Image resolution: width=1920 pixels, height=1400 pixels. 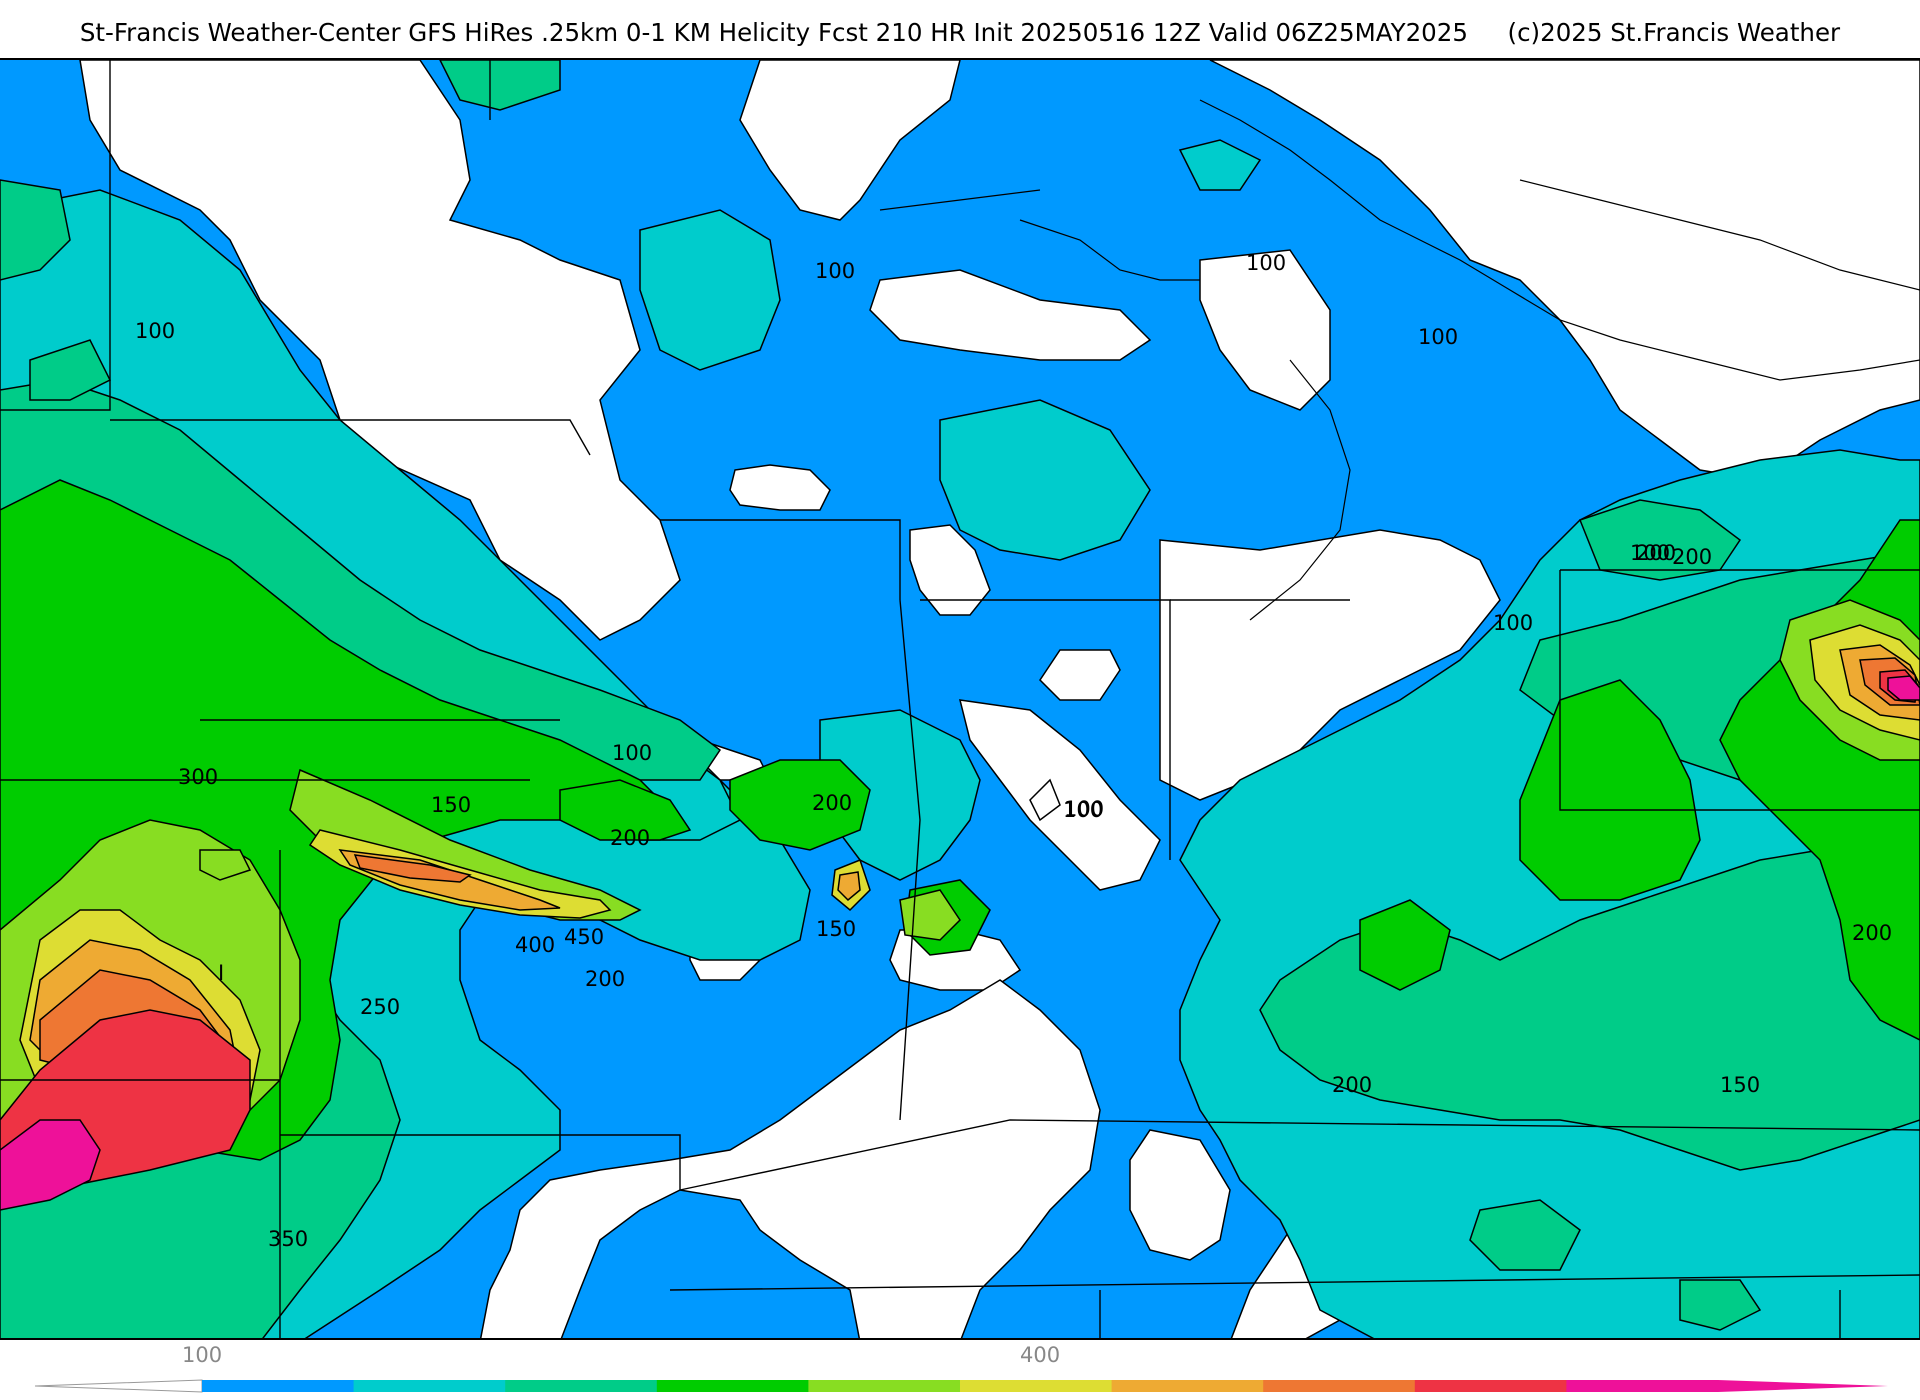 I want to click on contour-label-7: 100, so click(x=1084, y=809).